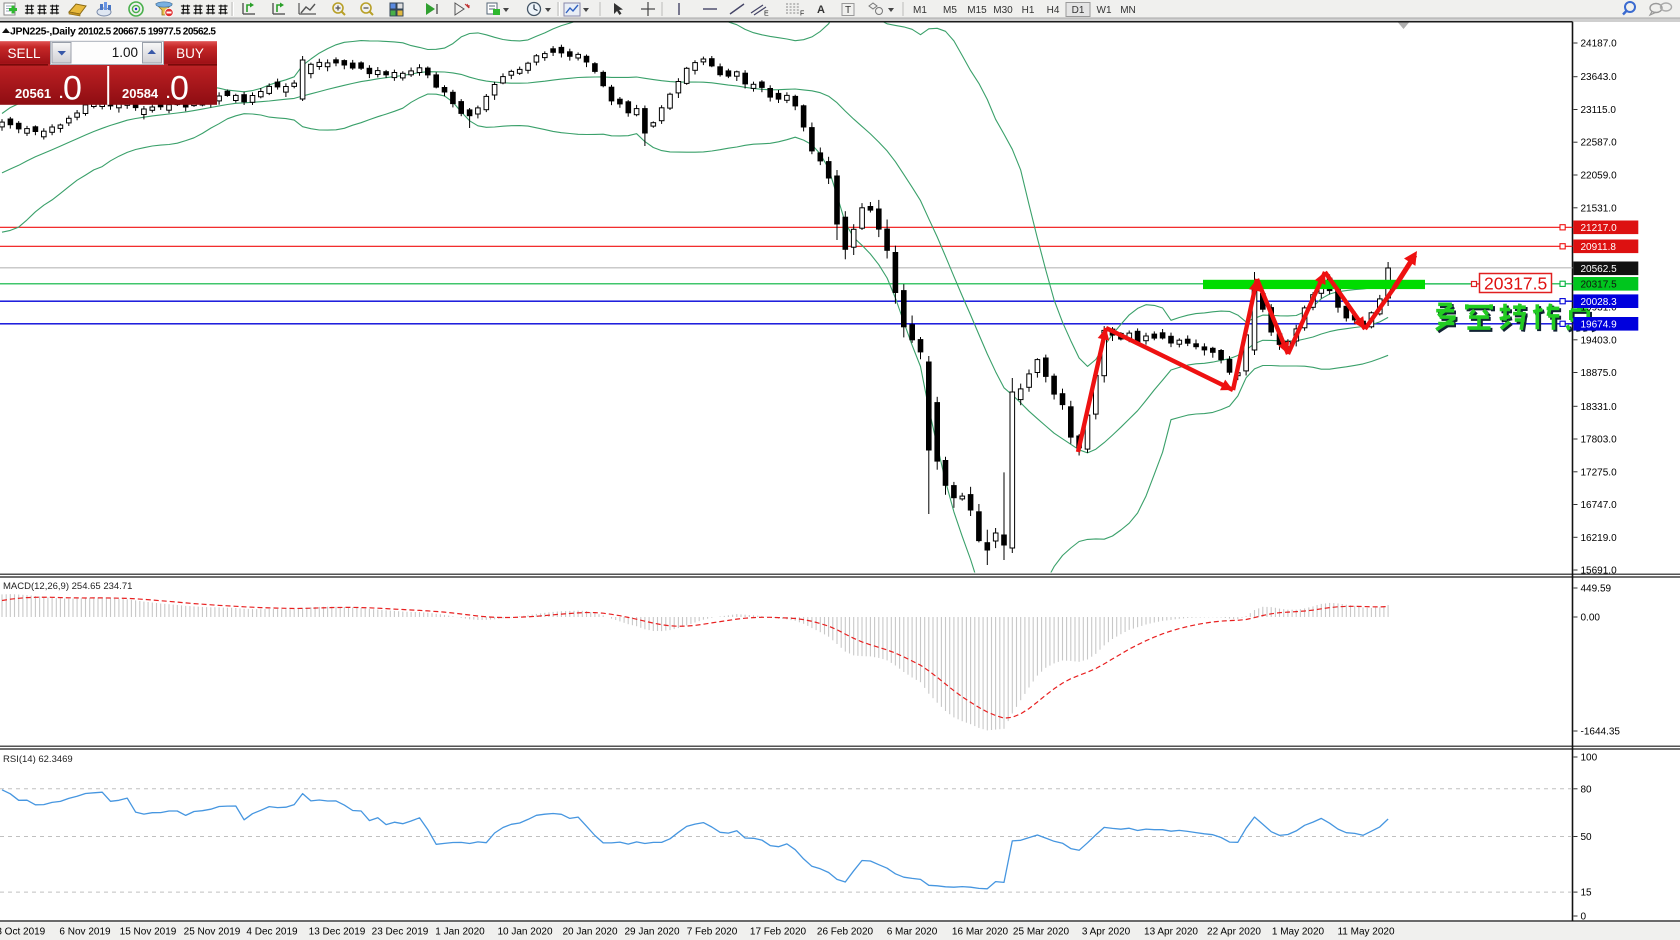  I want to click on svg-text: 26 Feb 2020, so click(845, 932).